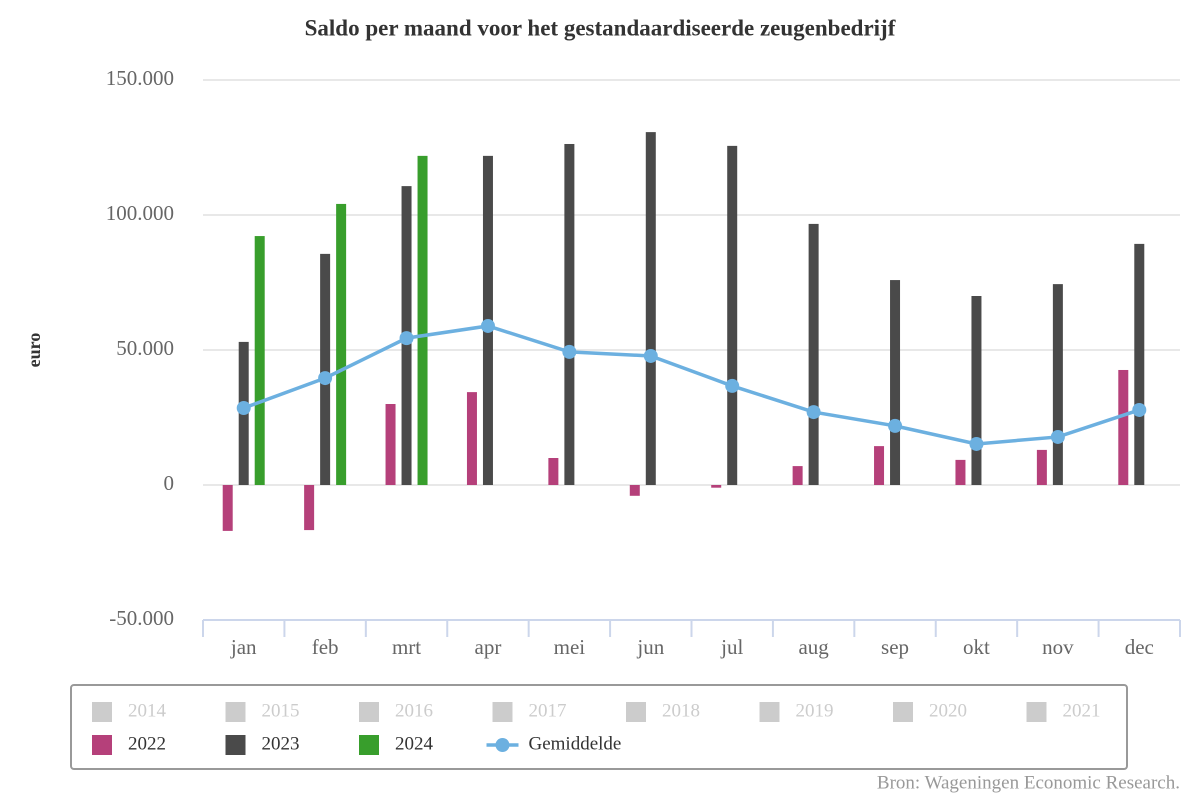  I want to click on line, so click(691, 385).